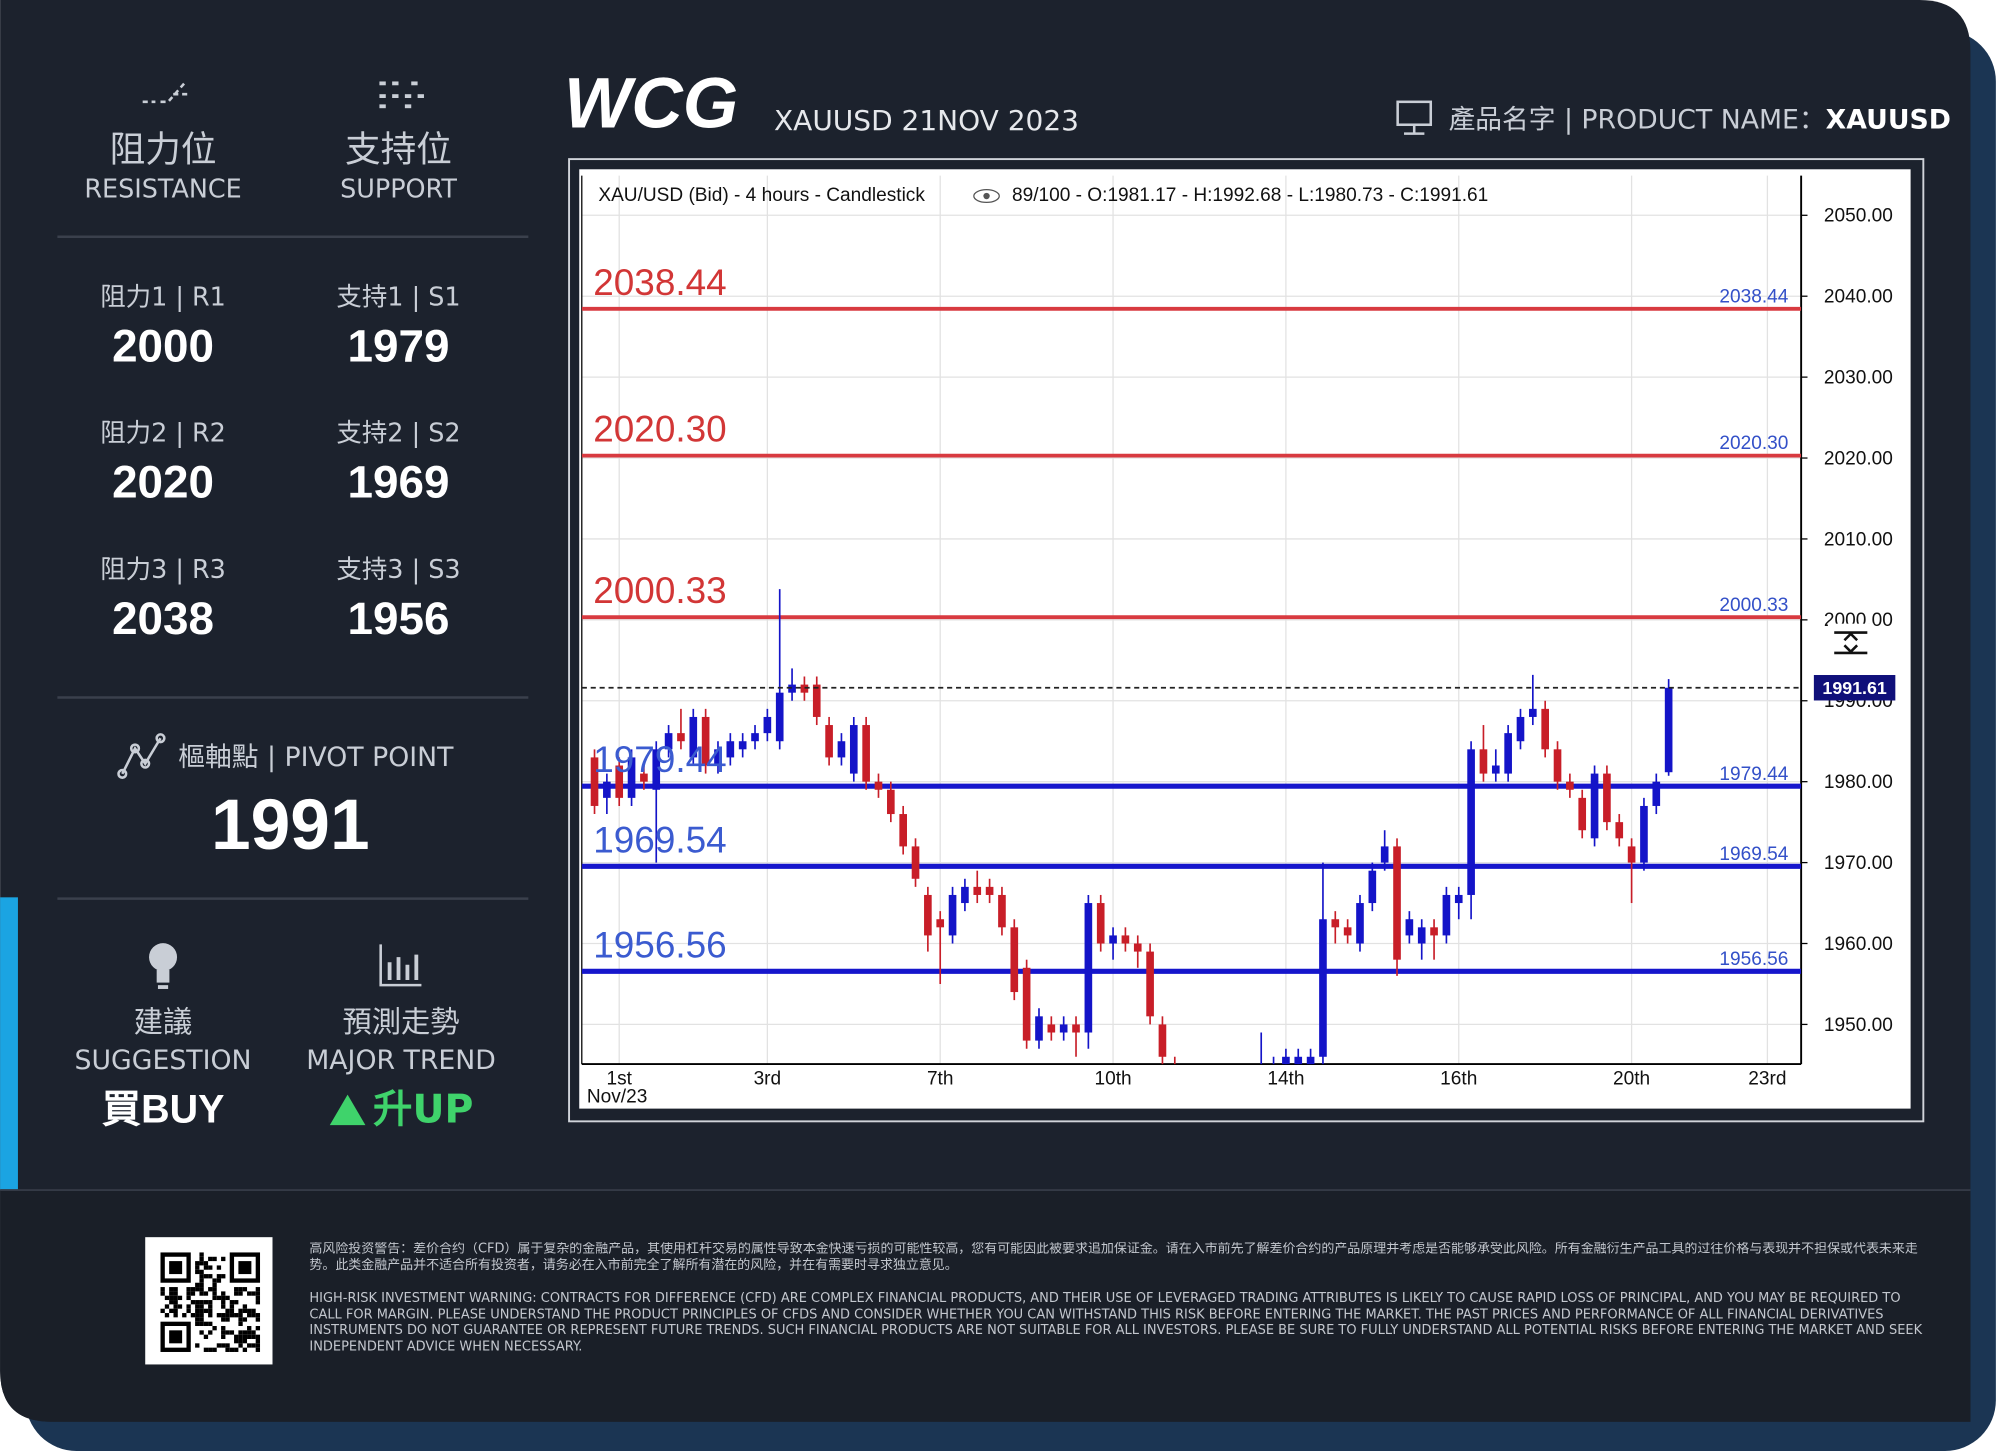  What do you see at coordinates (659, 282) in the screenshot?
I see `resistance-label: 2038.44` at bounding box center [659, 282].